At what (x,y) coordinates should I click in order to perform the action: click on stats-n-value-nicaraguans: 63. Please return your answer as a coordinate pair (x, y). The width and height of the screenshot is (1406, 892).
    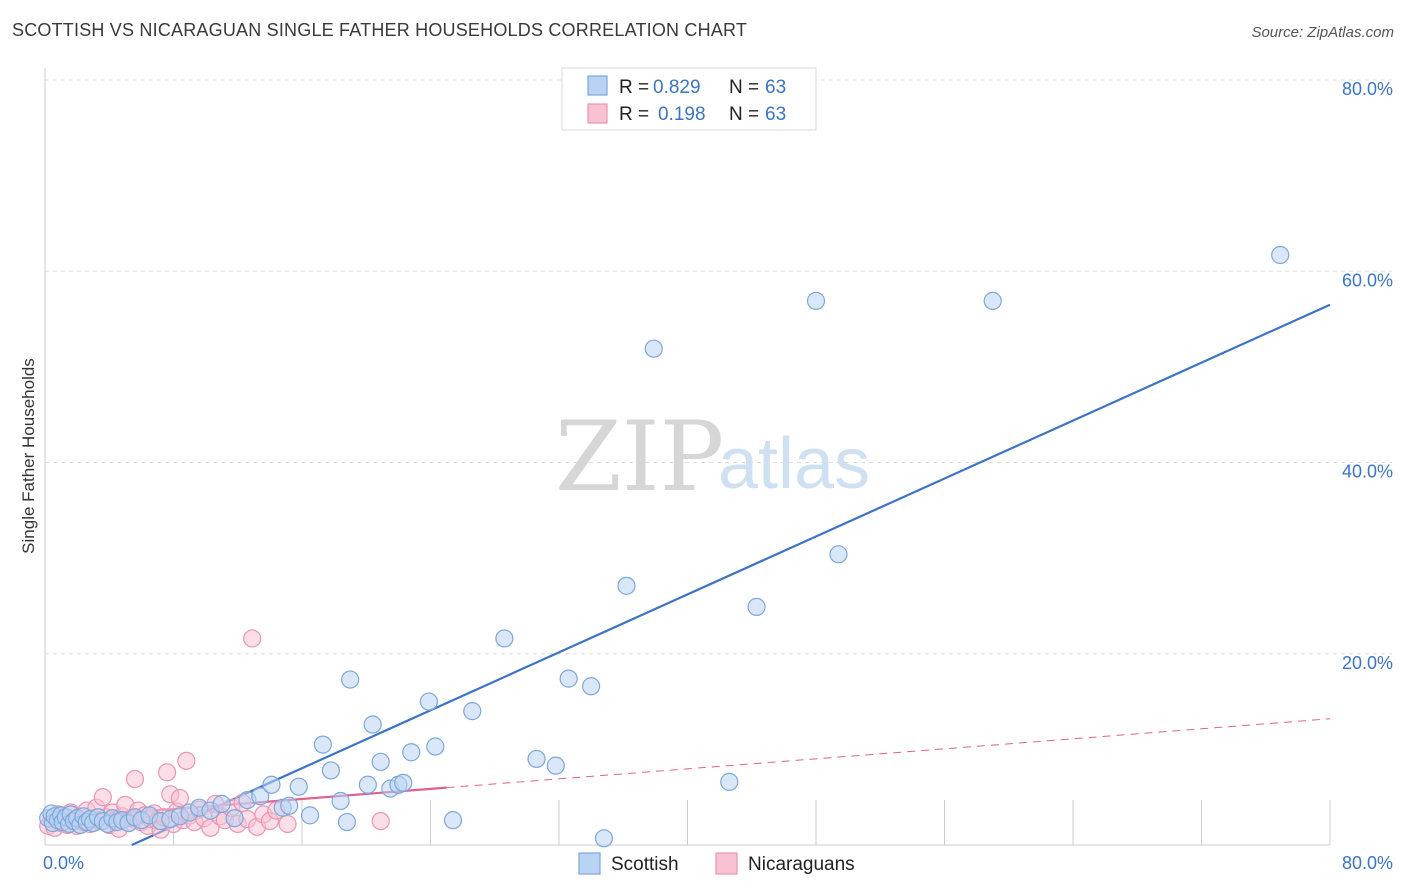
    Looking at the image, I should click on (775, 114).